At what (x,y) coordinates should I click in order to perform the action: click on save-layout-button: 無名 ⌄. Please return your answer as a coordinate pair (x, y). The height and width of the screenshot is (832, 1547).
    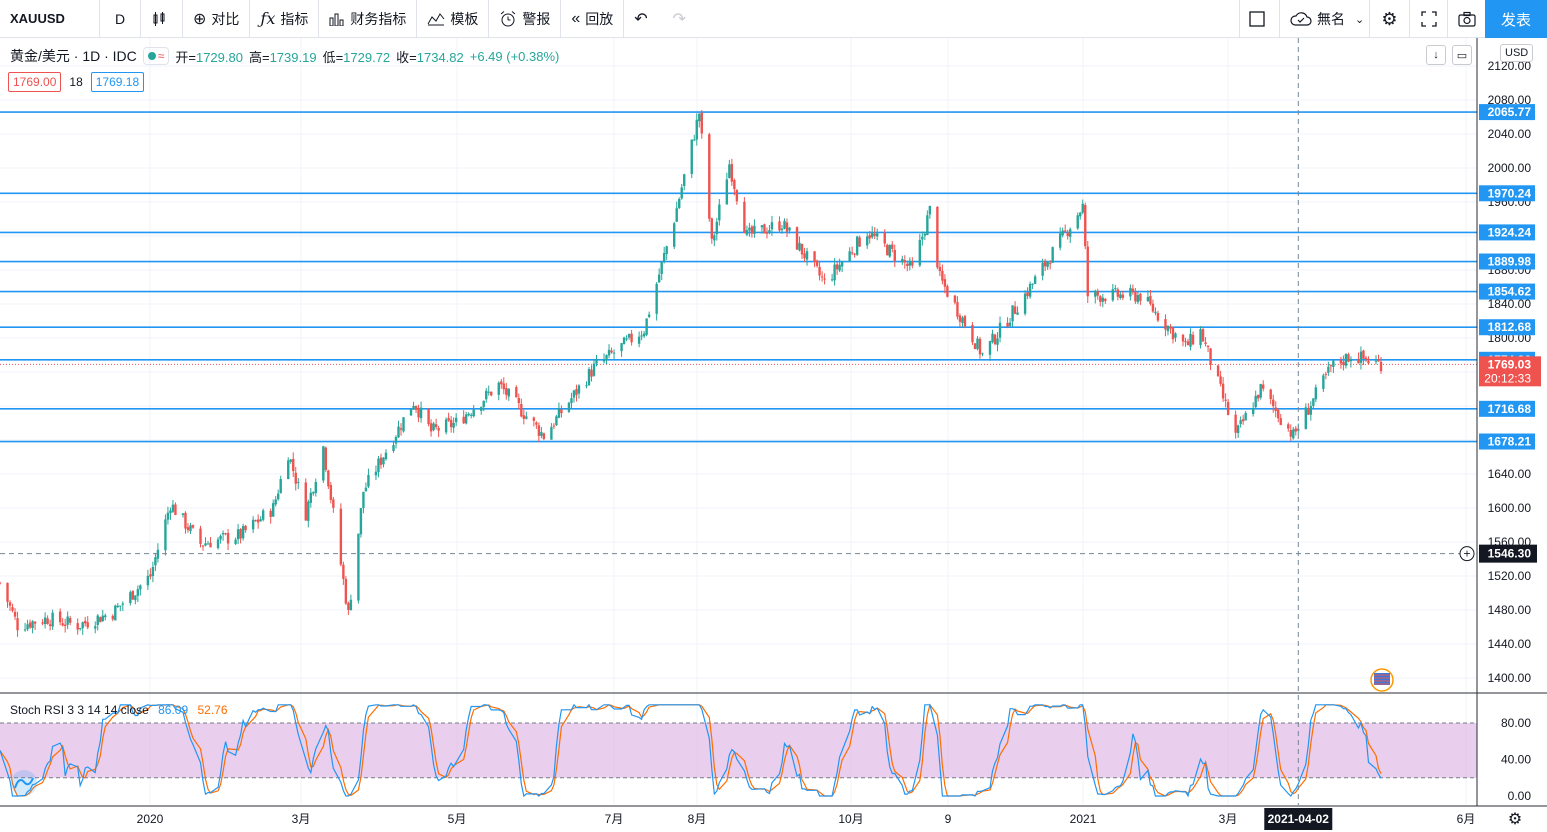
    Looking at the image, I should click on (1324, 19).